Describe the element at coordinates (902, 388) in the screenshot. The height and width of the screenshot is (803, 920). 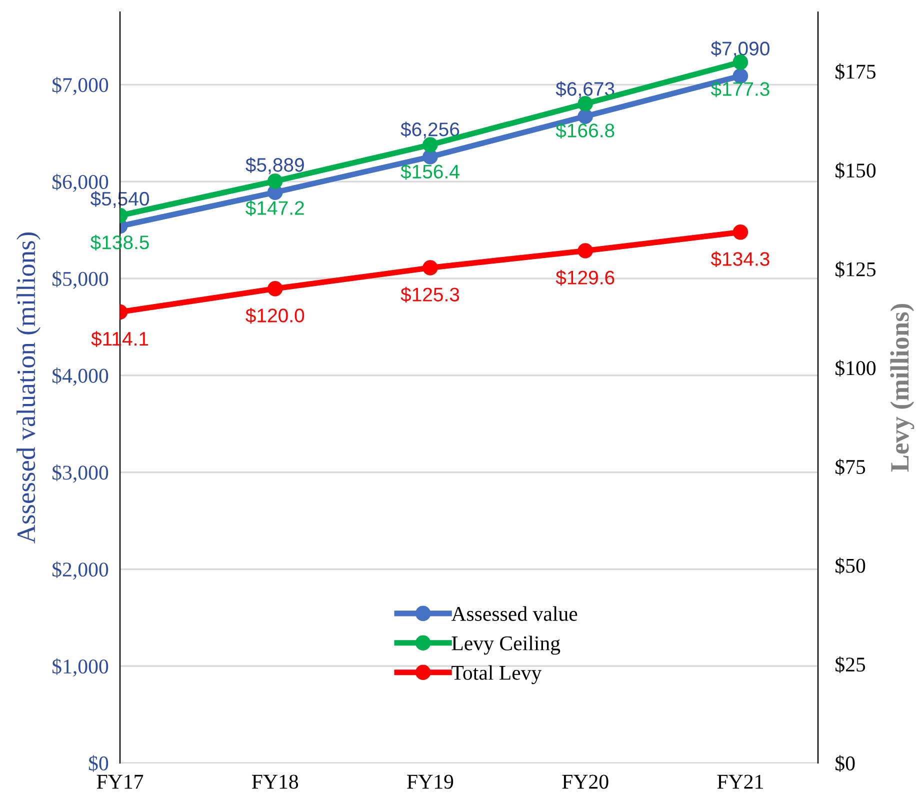
I see `y2-axis-title: Levy (millions)` at that location.